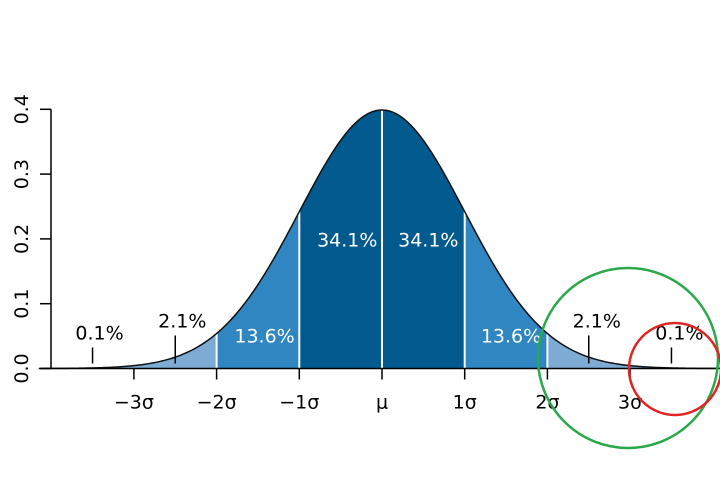 Image resolution: width=720 pixels, height=504 pixels. I want to click on x-tick-label: 3σ, so click(630, 403).